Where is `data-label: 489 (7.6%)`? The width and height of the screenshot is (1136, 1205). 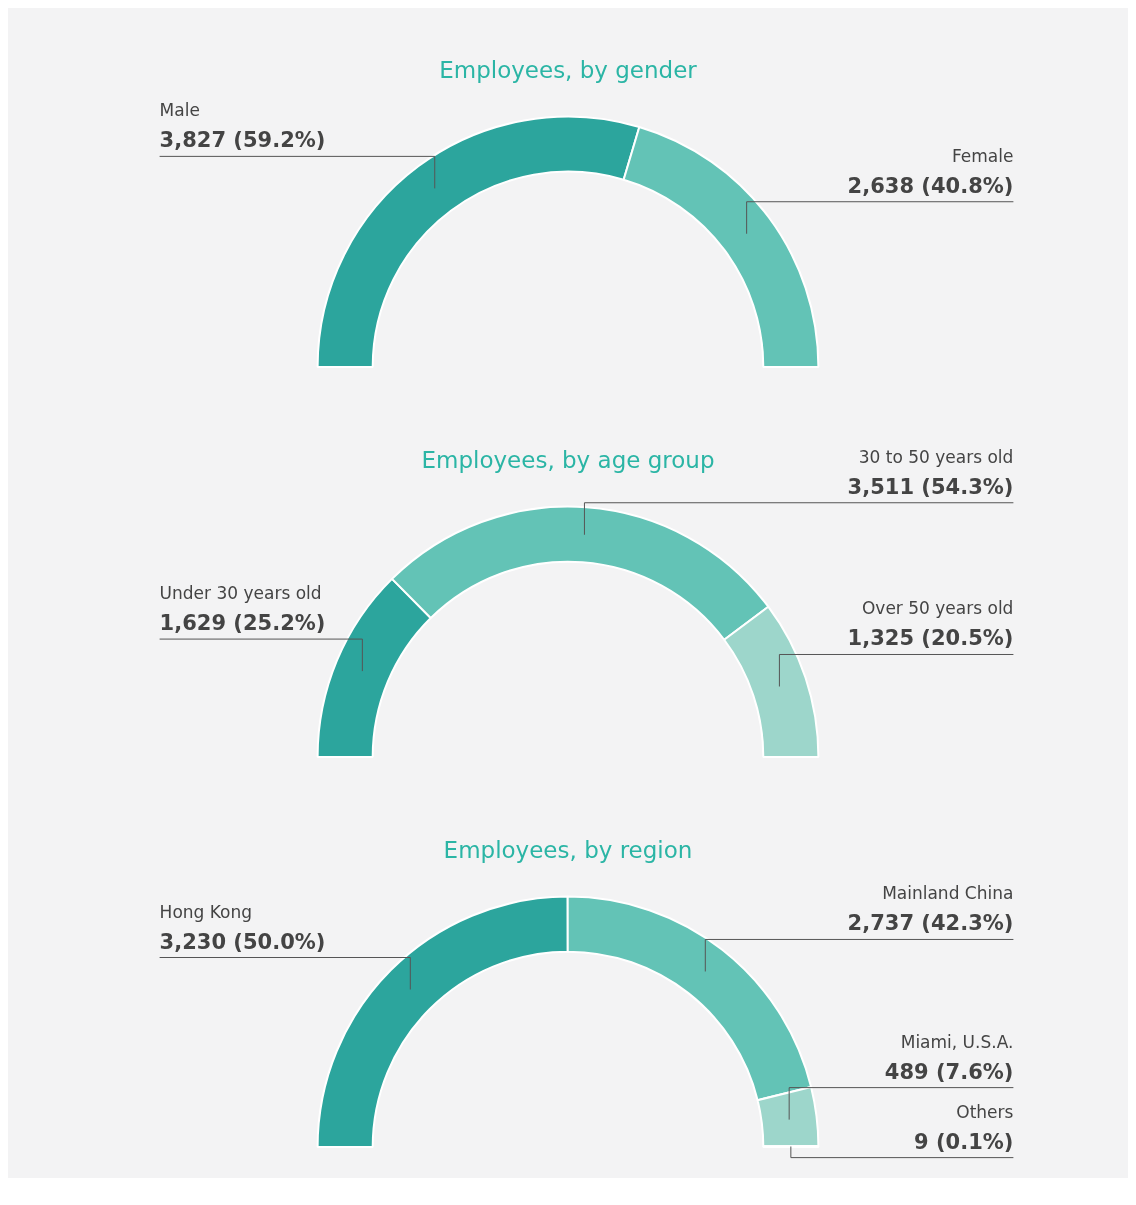
data-label: 489 (7.6%) is located at coordinates (949, 1071).